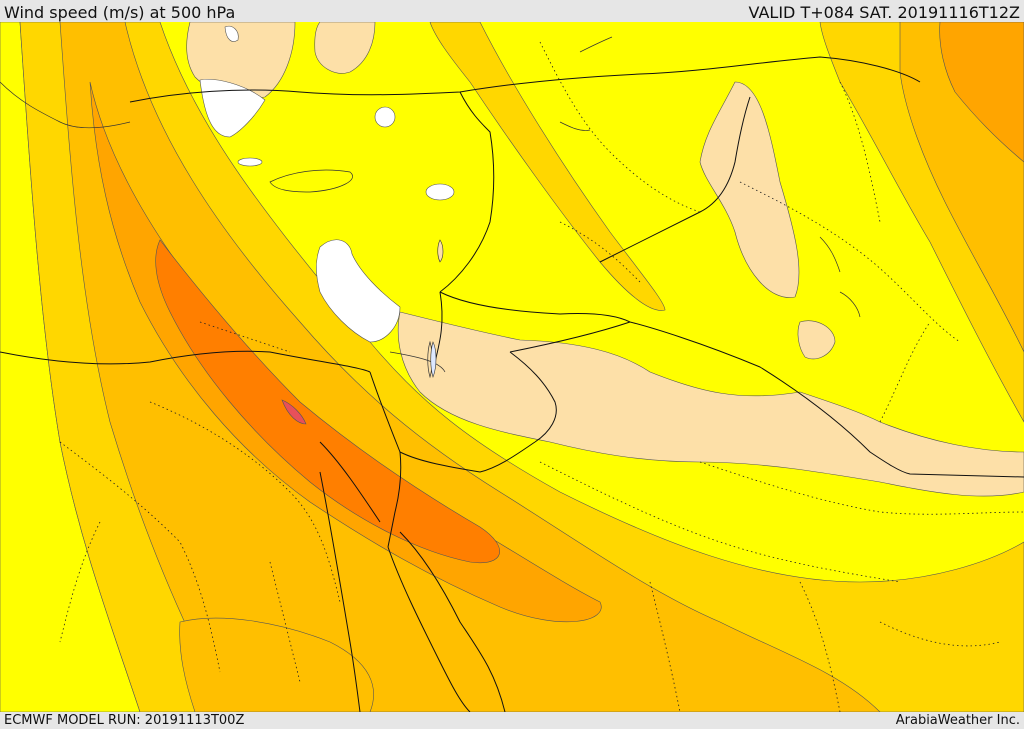 The image size is (1024, 729). Describe the element at coordinates (816, 340) in the screenshot. I see `contour-peach-small` at that location.